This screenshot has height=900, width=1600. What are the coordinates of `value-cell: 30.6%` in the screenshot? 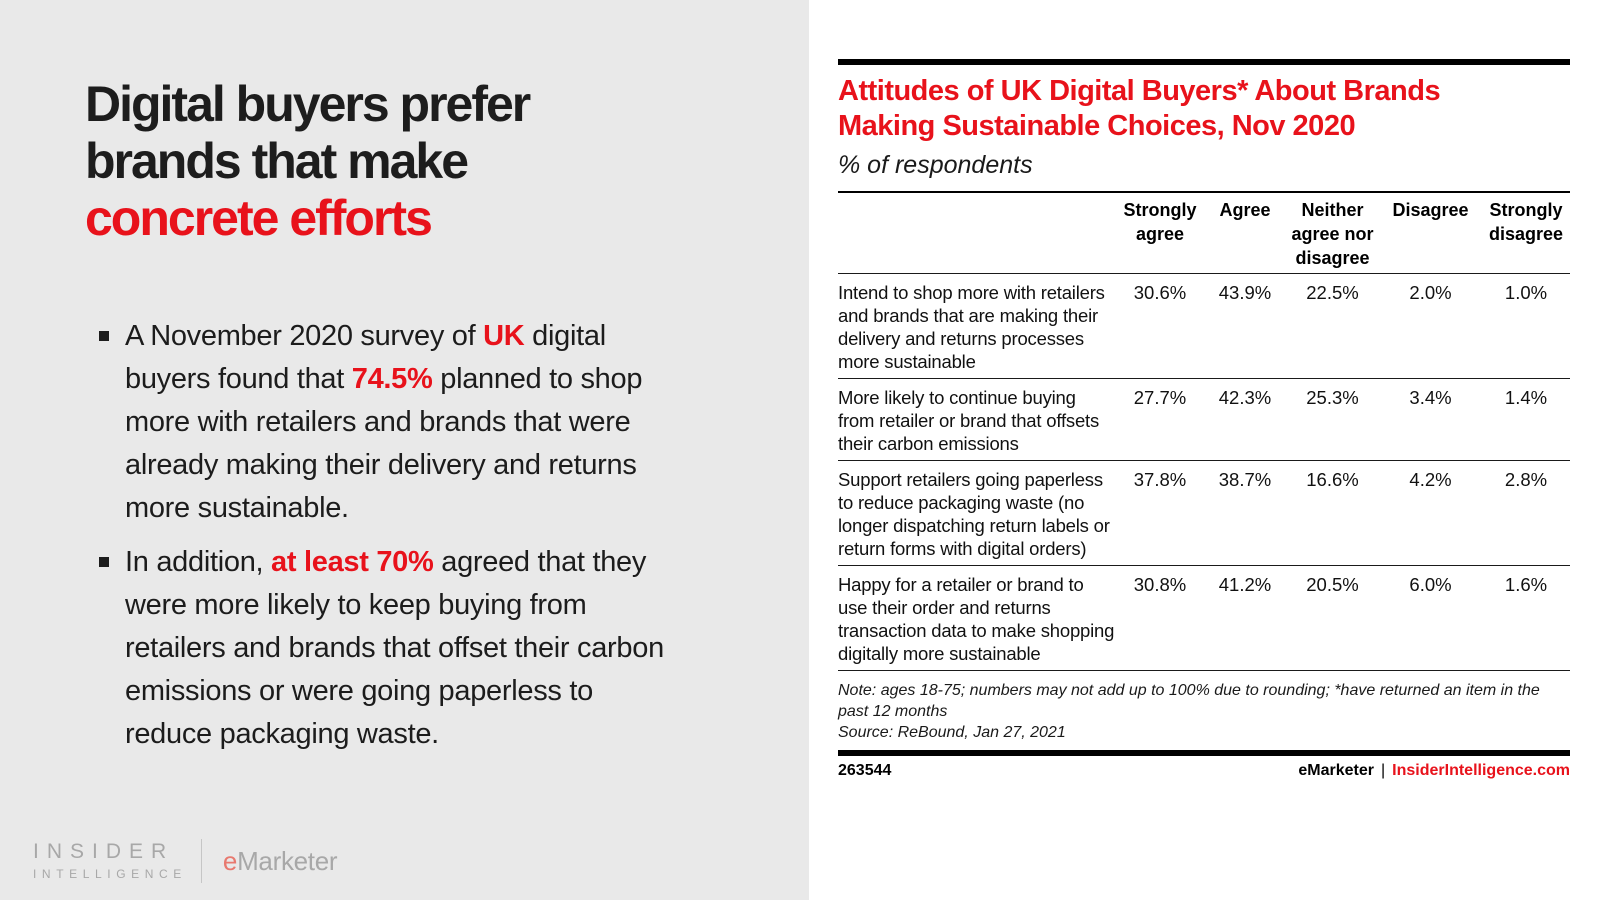 It's located at (1160, 326).